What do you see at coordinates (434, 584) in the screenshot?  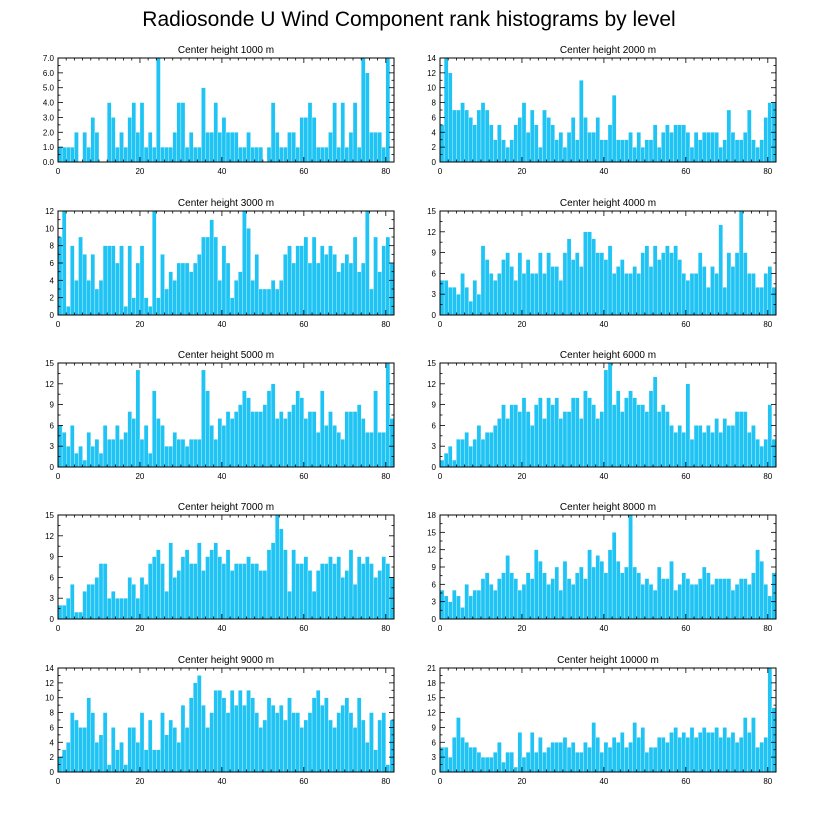 I see `y-tick-label: 6` at bounding box center [434, 584].